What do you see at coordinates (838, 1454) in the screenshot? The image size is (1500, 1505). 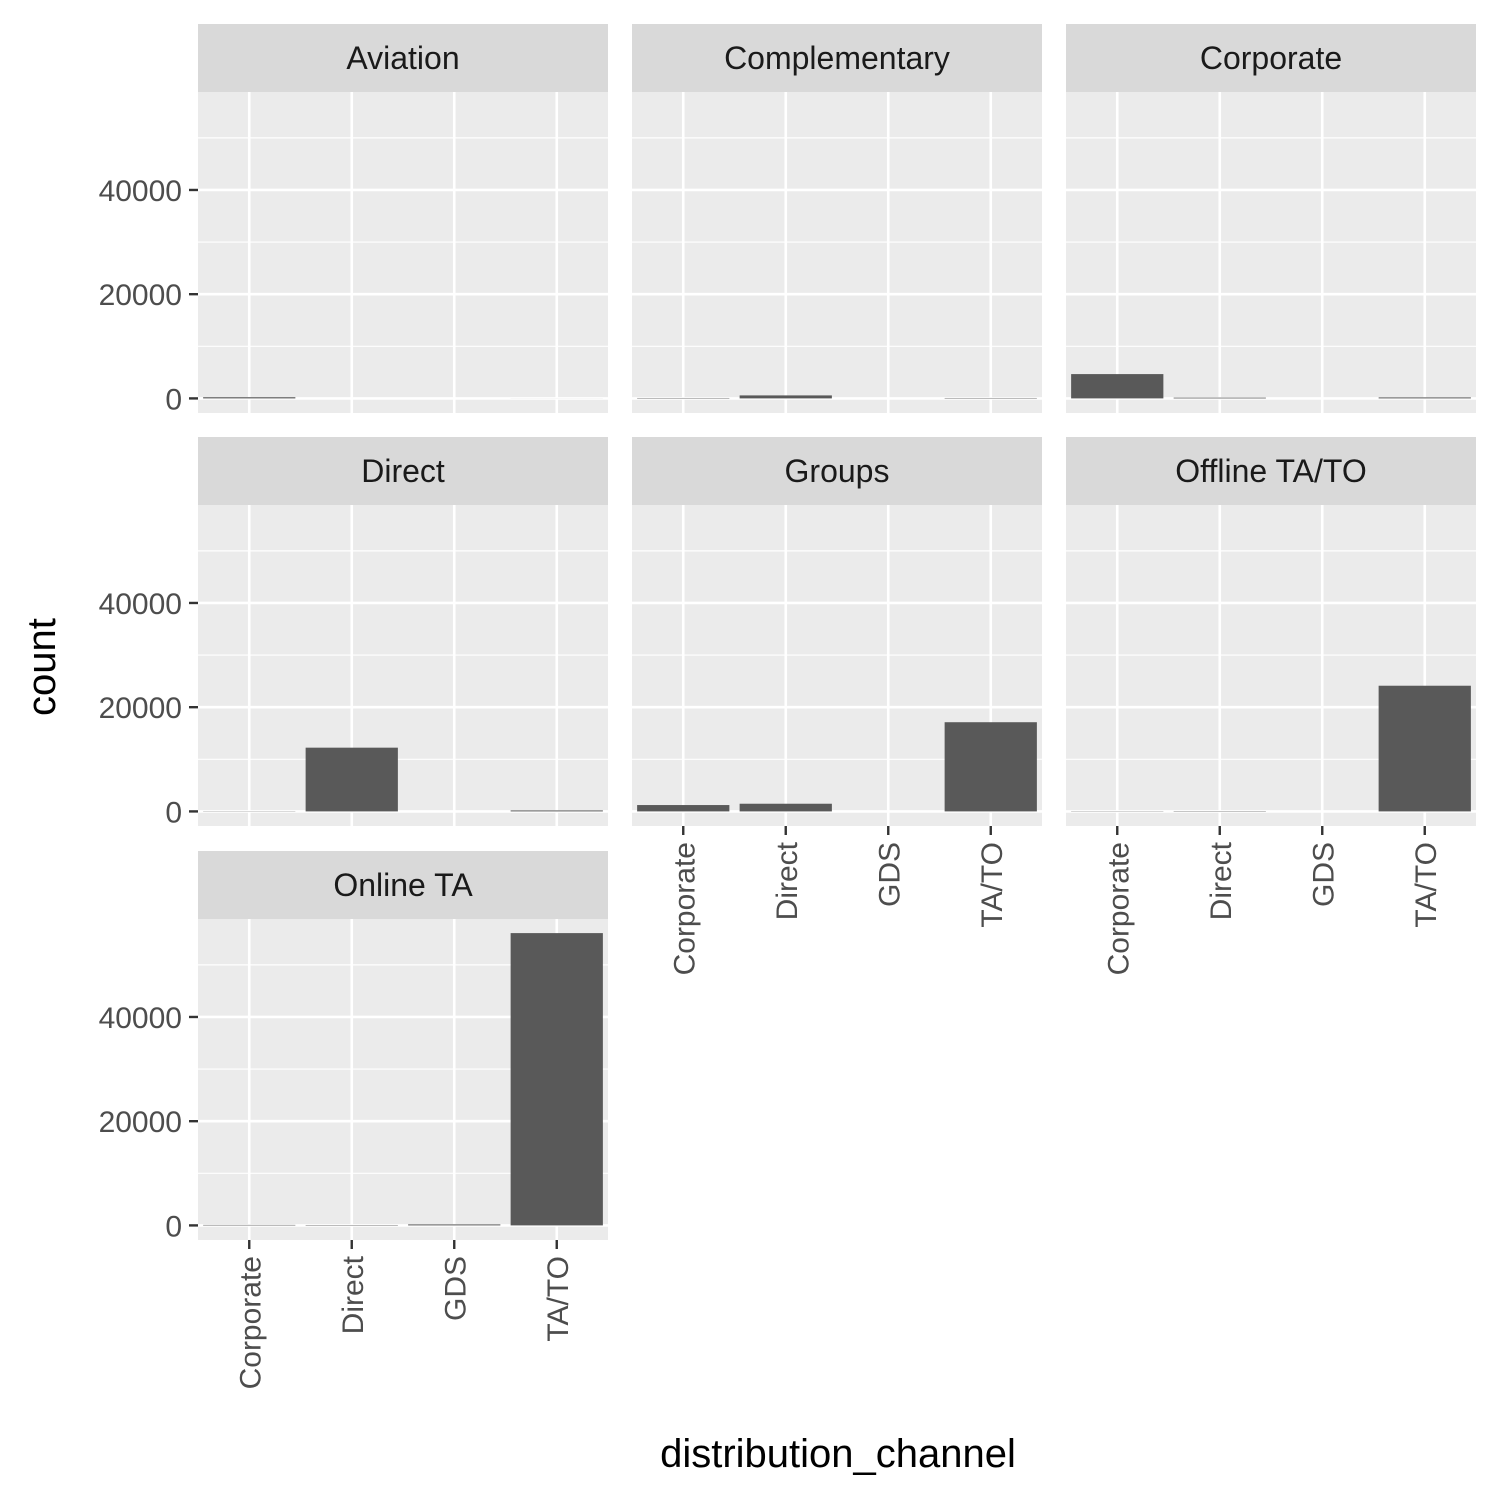 I see `x-axis-title: distribution_channel` at bounding box center [838, 1454].